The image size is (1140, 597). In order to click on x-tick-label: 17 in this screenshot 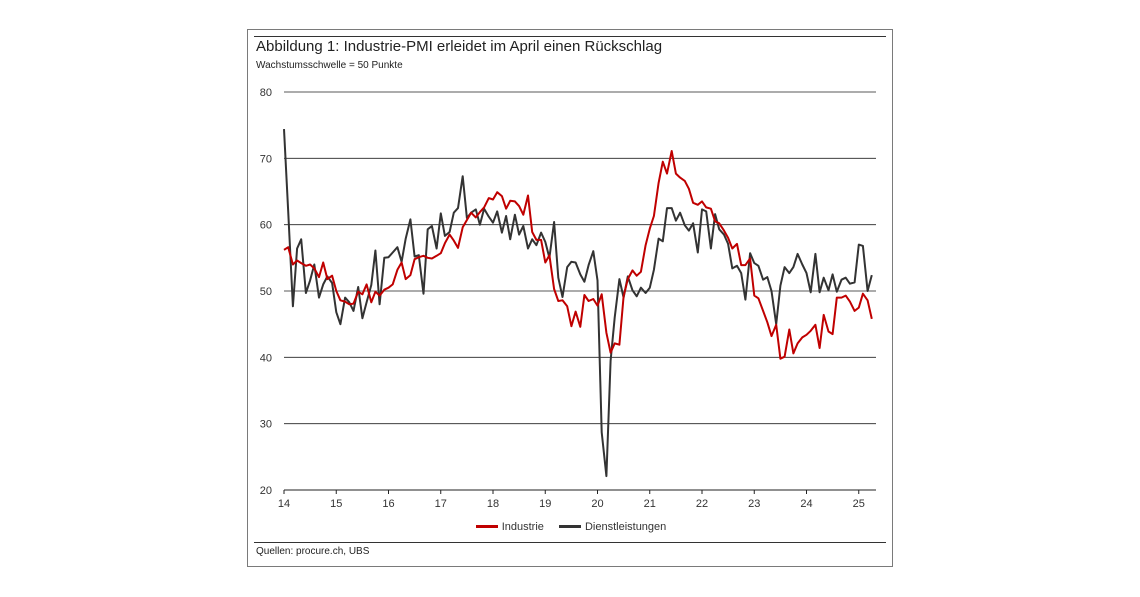, I will do `click(441, 504)`.